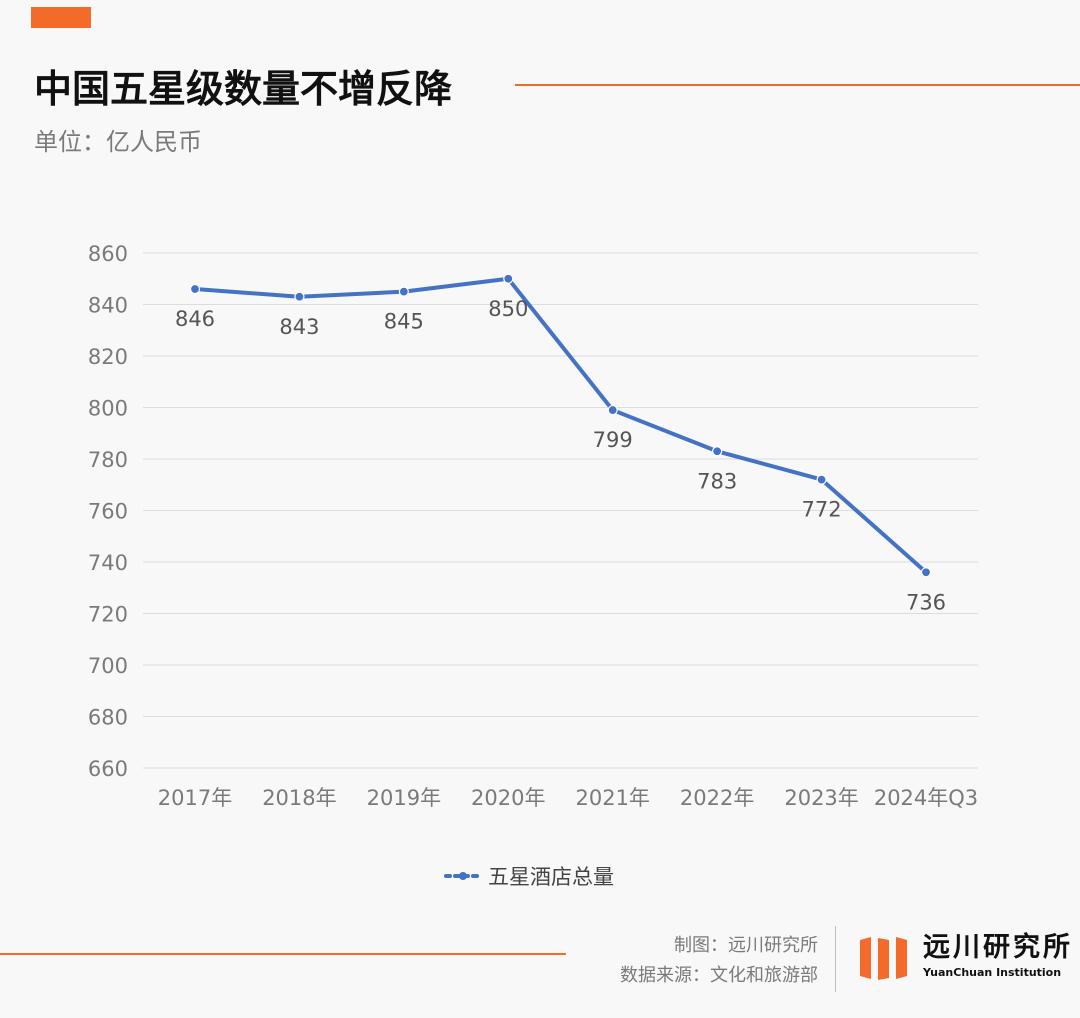 This screenshot has width=1080, height=1018. Describe the element at coordinates (108, 357) in the screenshot. I see `y-tick-label: 820` at that location.